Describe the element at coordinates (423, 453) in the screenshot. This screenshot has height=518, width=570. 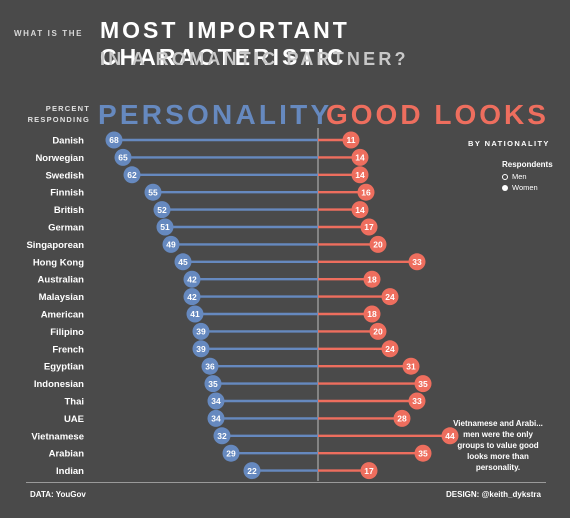
I see `good-looks-value-arabian: 35` at that location.